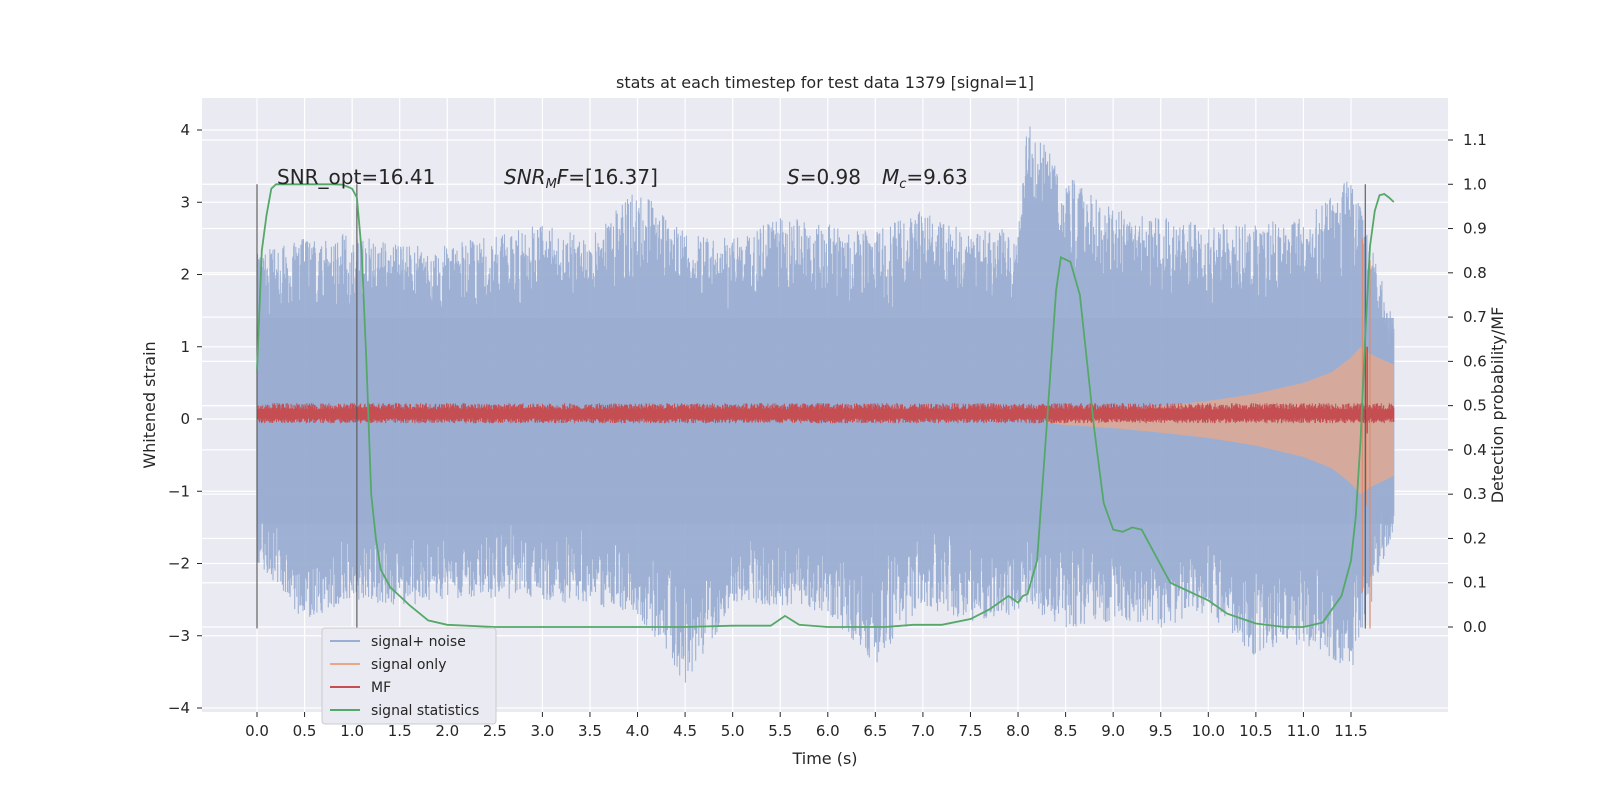  I want to click on y-right-tick-label: 1.1, so click(1475, 140).